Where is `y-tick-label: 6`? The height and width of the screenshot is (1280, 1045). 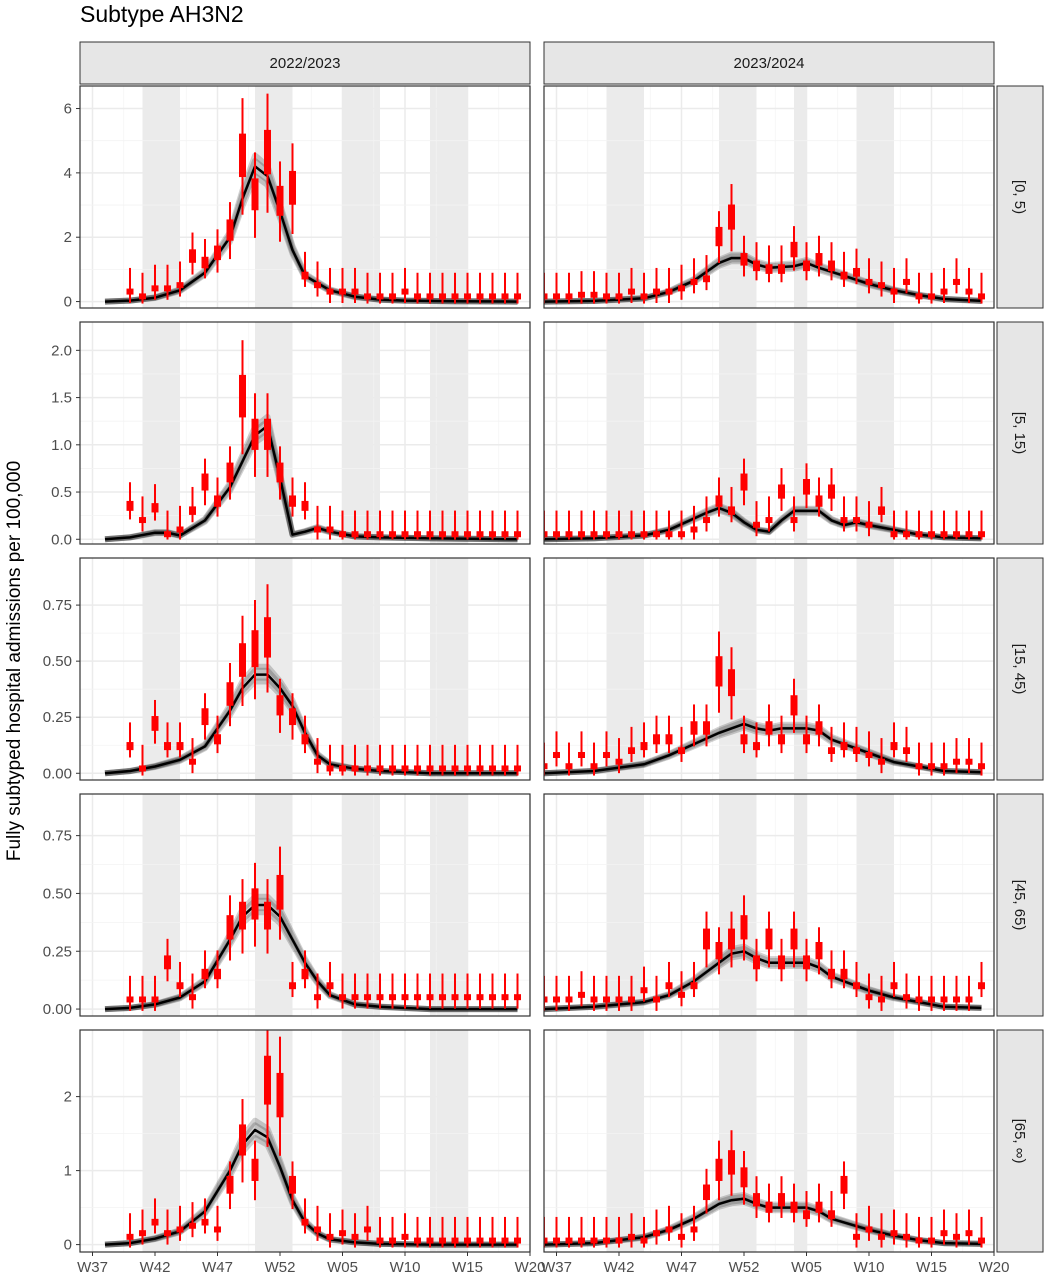 y-tick-label: 6 is located at coordinates (68, 109).